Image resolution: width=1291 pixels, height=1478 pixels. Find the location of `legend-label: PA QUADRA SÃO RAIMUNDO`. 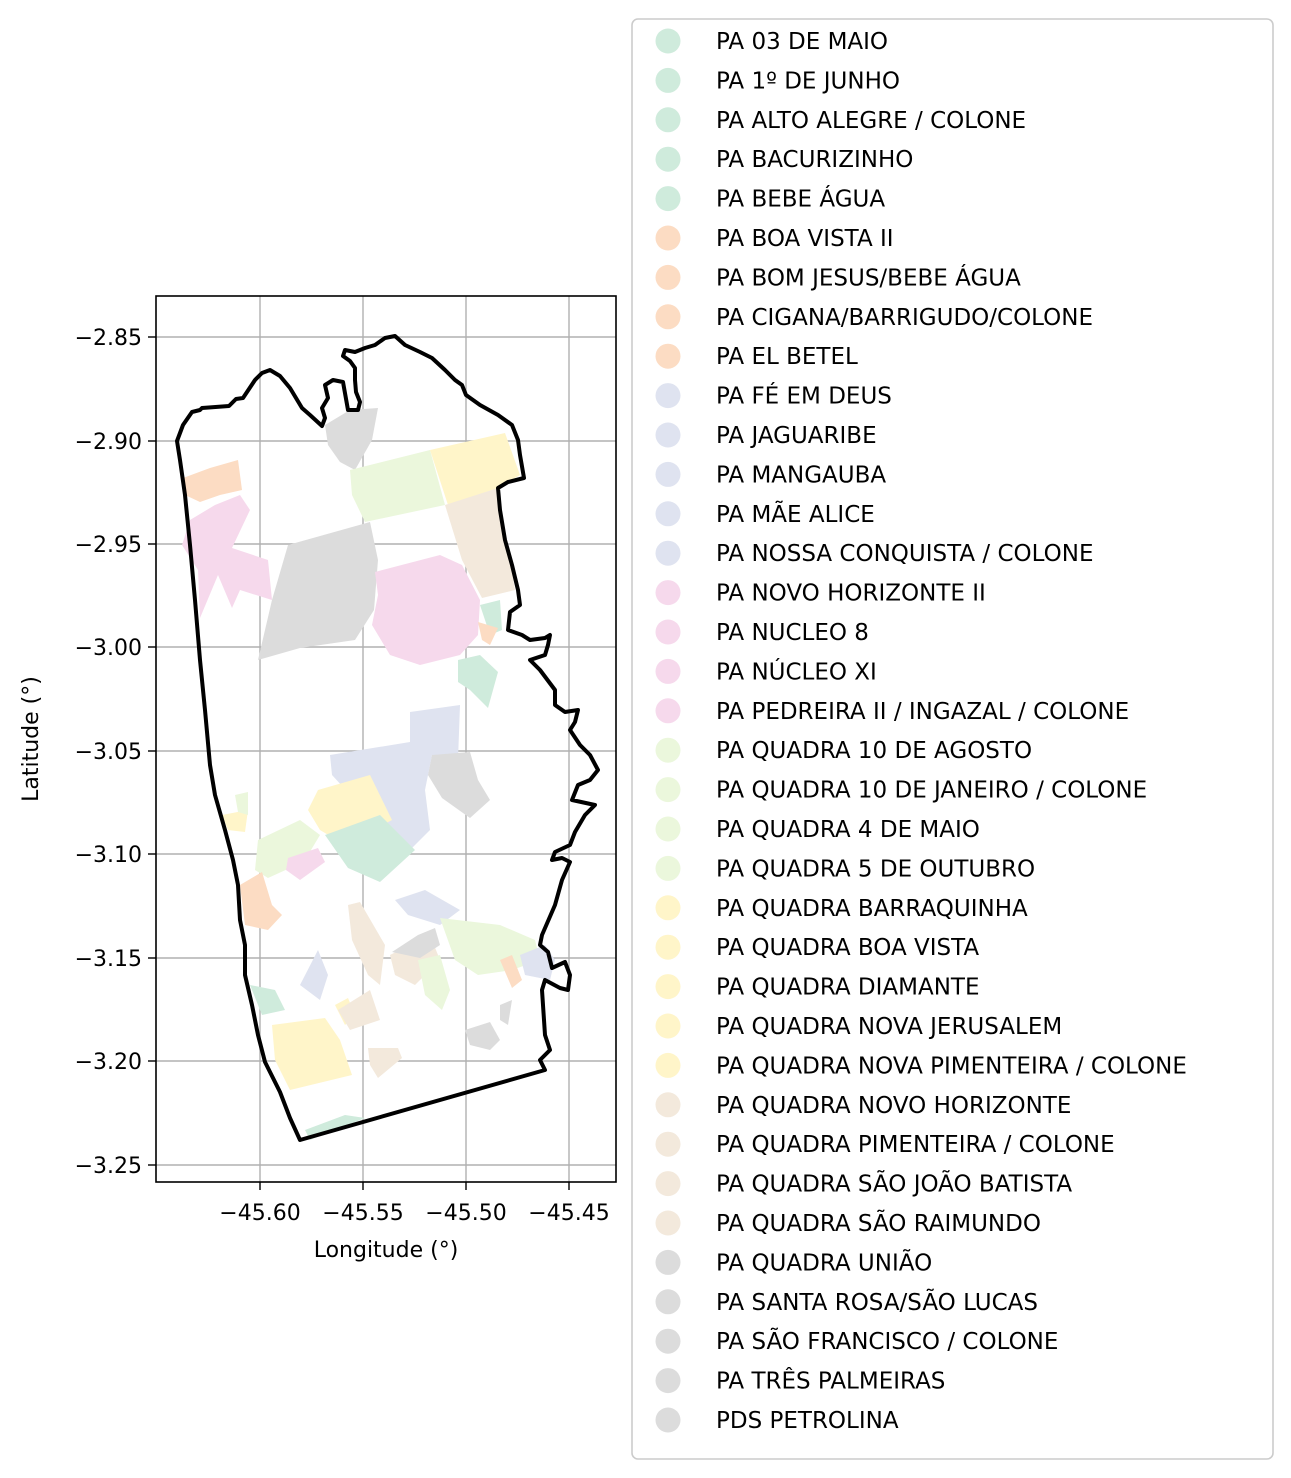

legend-label: PA QUADRA SÃO RAIMUNDO is located at coordinates (878, 1223).